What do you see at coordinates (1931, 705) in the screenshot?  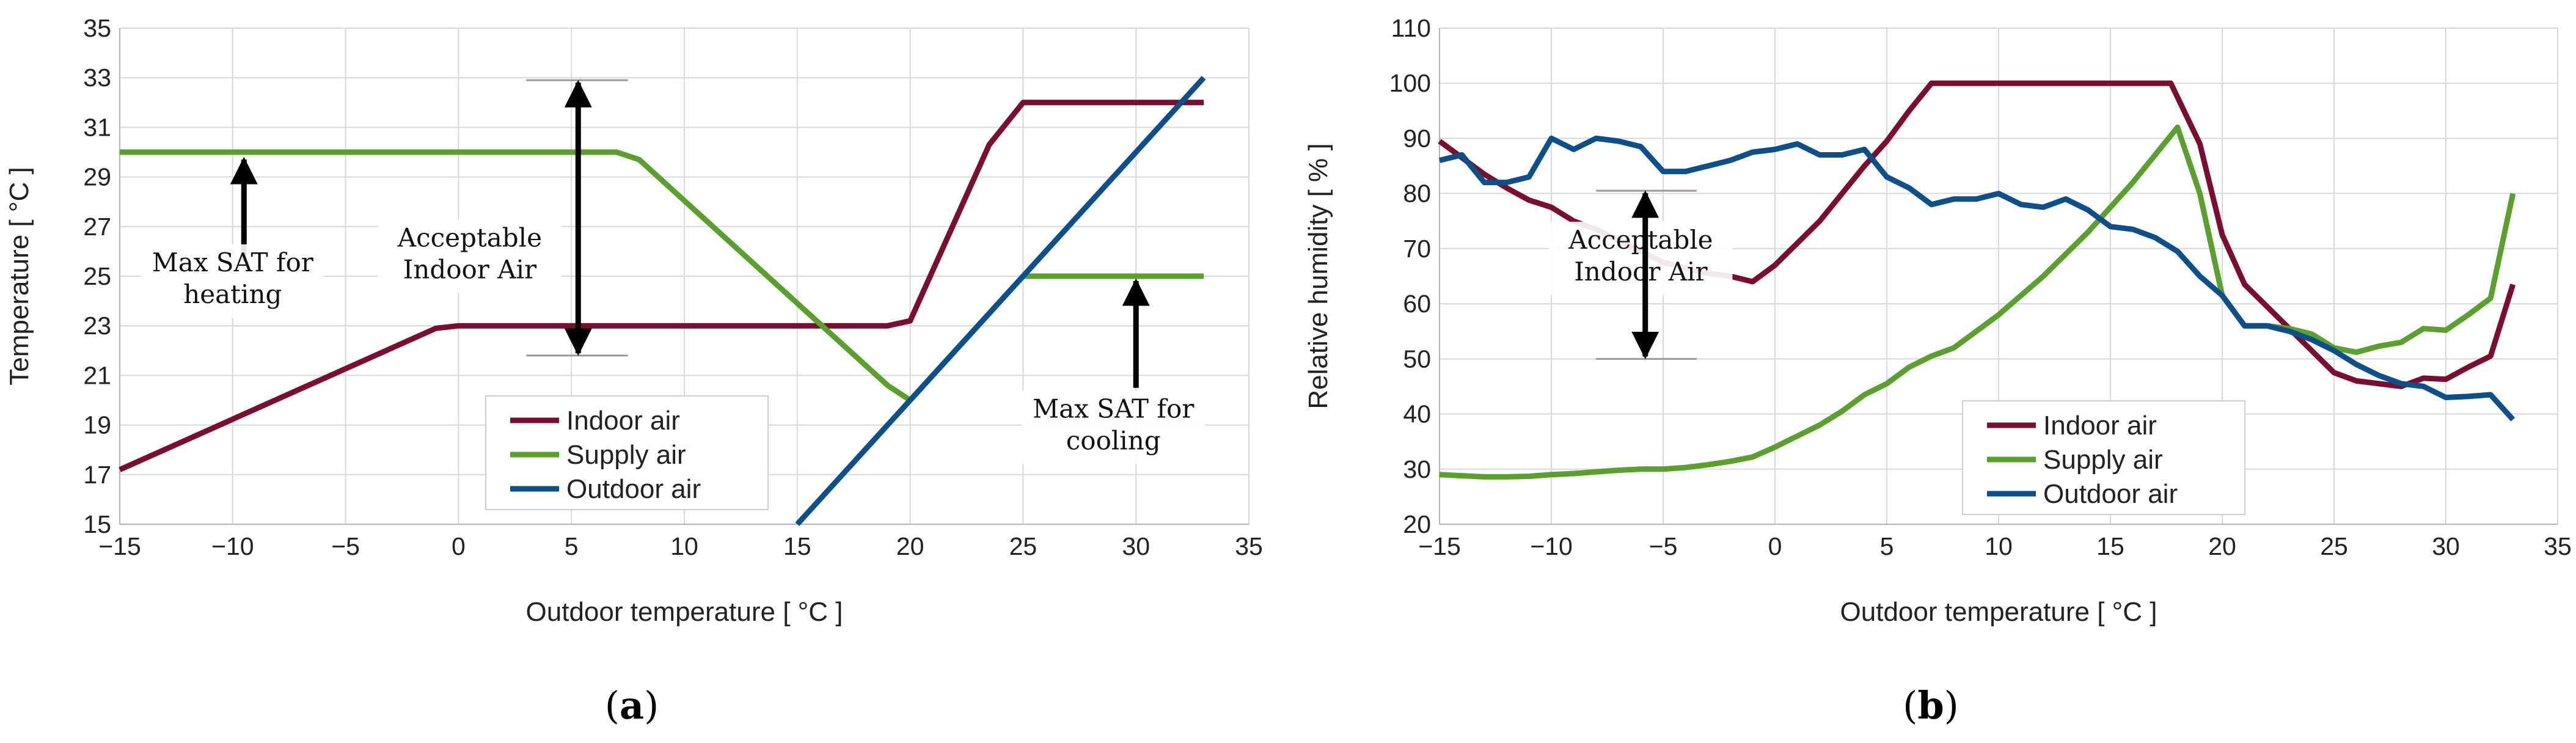 I see `panel-caption: (b)` at bounding box center [1931, 705].